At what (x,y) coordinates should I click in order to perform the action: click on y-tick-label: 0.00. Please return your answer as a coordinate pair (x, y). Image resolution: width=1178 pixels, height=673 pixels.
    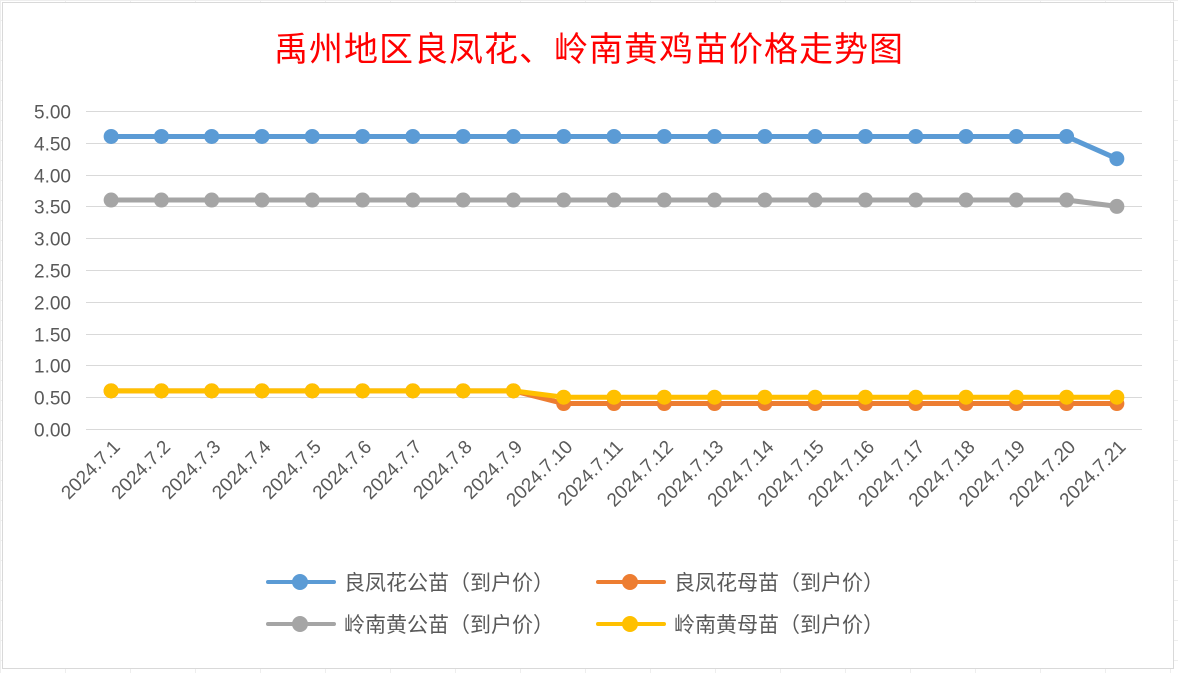
    Looking at the image, I should click on (52, 431).